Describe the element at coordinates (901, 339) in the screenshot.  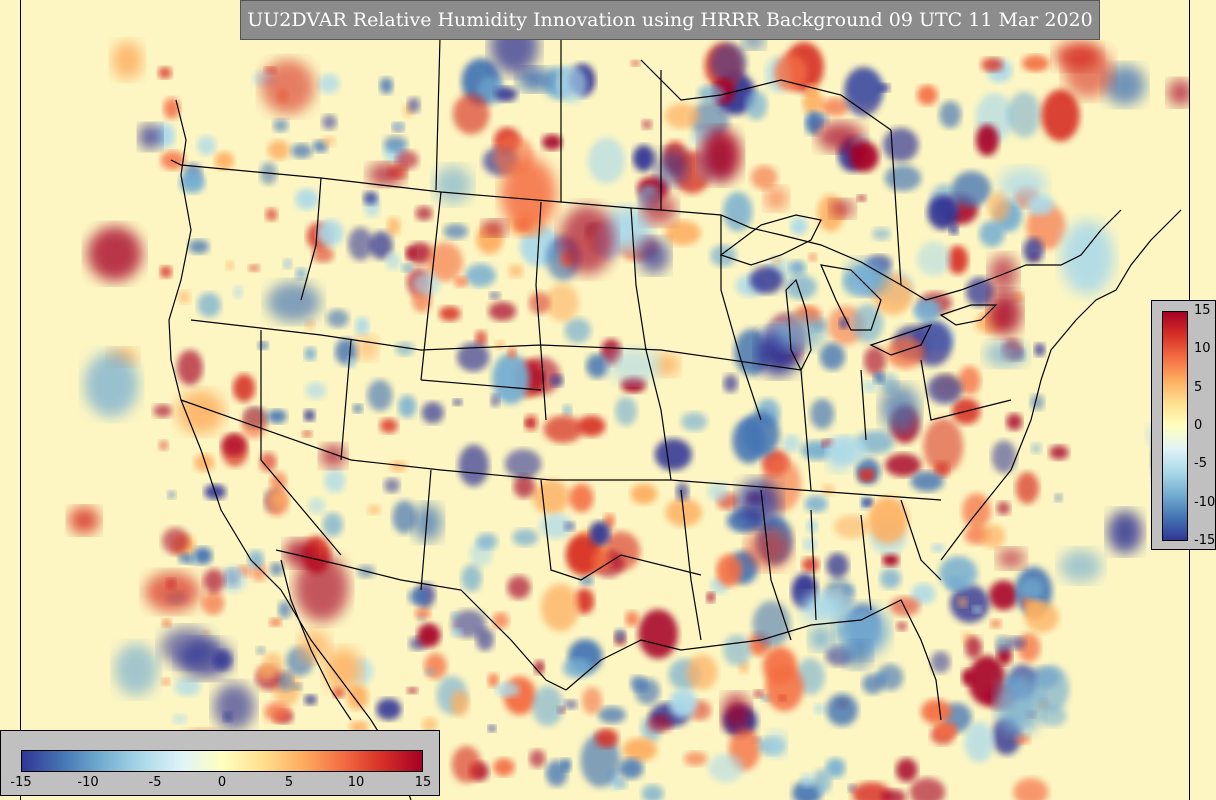
I see `lake-erie` at that location.